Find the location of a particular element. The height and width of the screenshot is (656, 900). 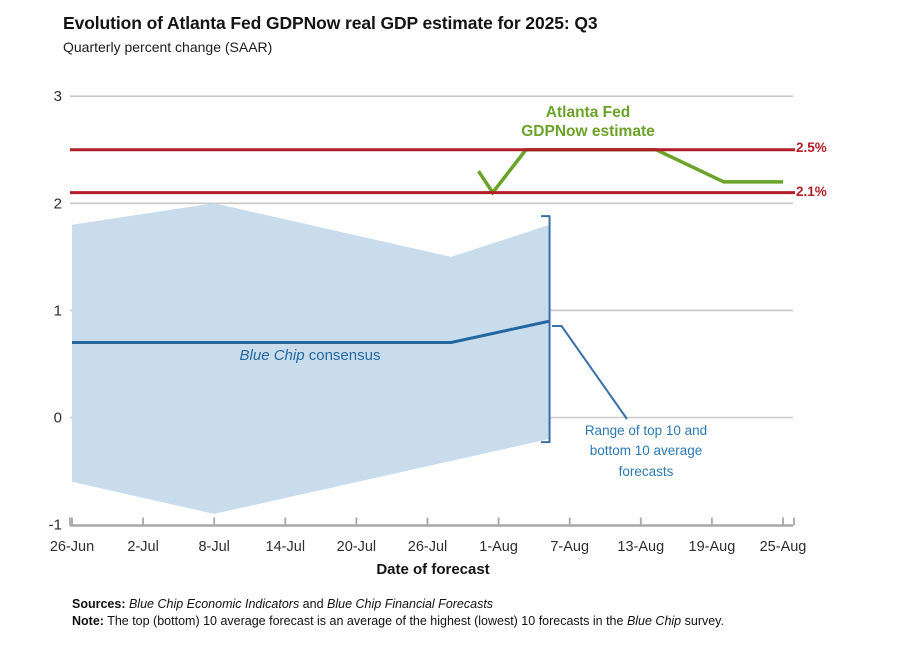

x-tick-label: 20-Jul is located at coordinates (357, 547).